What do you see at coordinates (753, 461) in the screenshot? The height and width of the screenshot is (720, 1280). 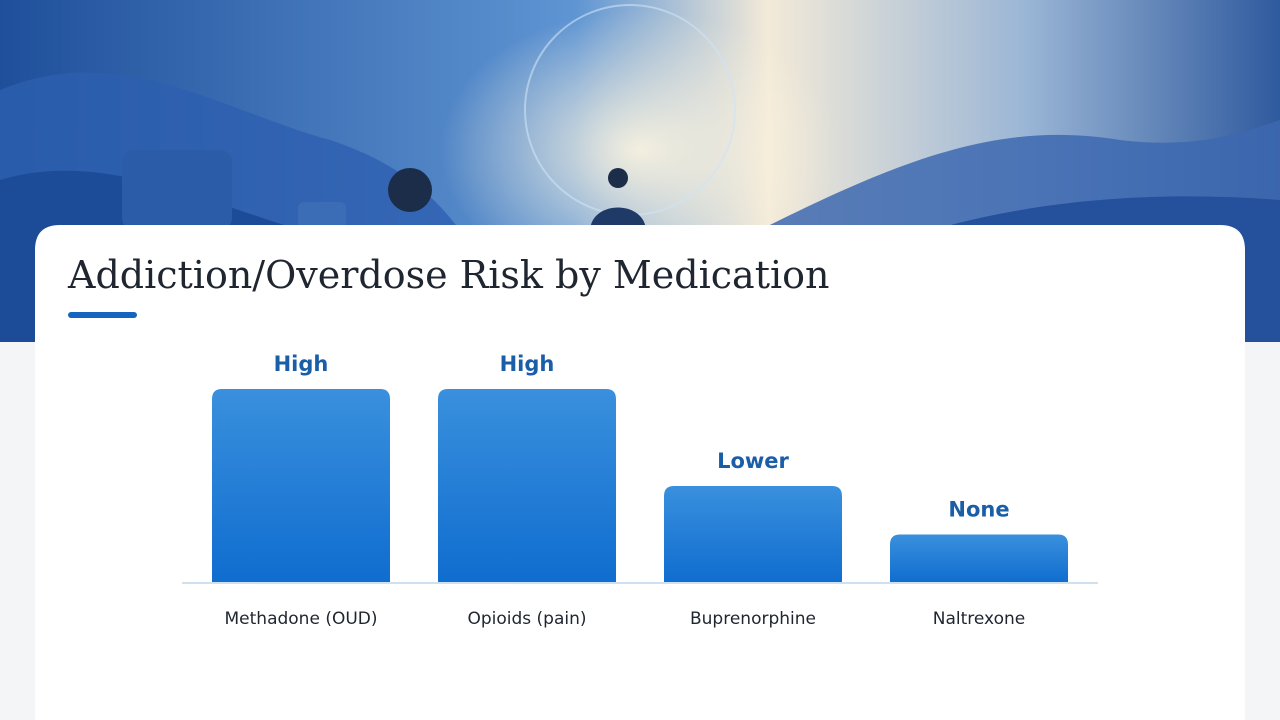 I see `value-label: Lower` at bounding box center [753, 461].